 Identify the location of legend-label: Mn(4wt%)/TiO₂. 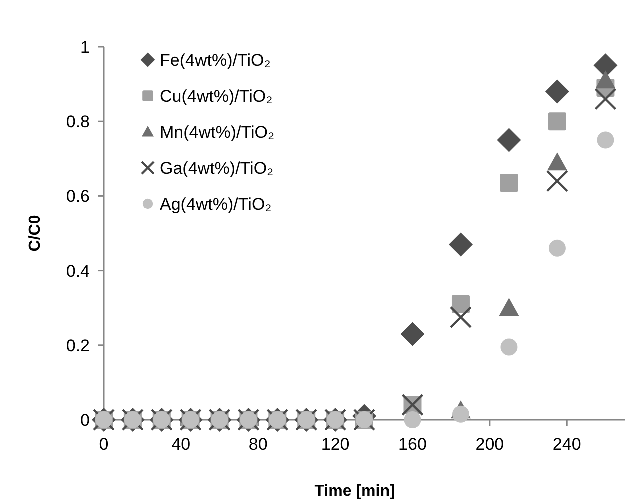
(217, 132).